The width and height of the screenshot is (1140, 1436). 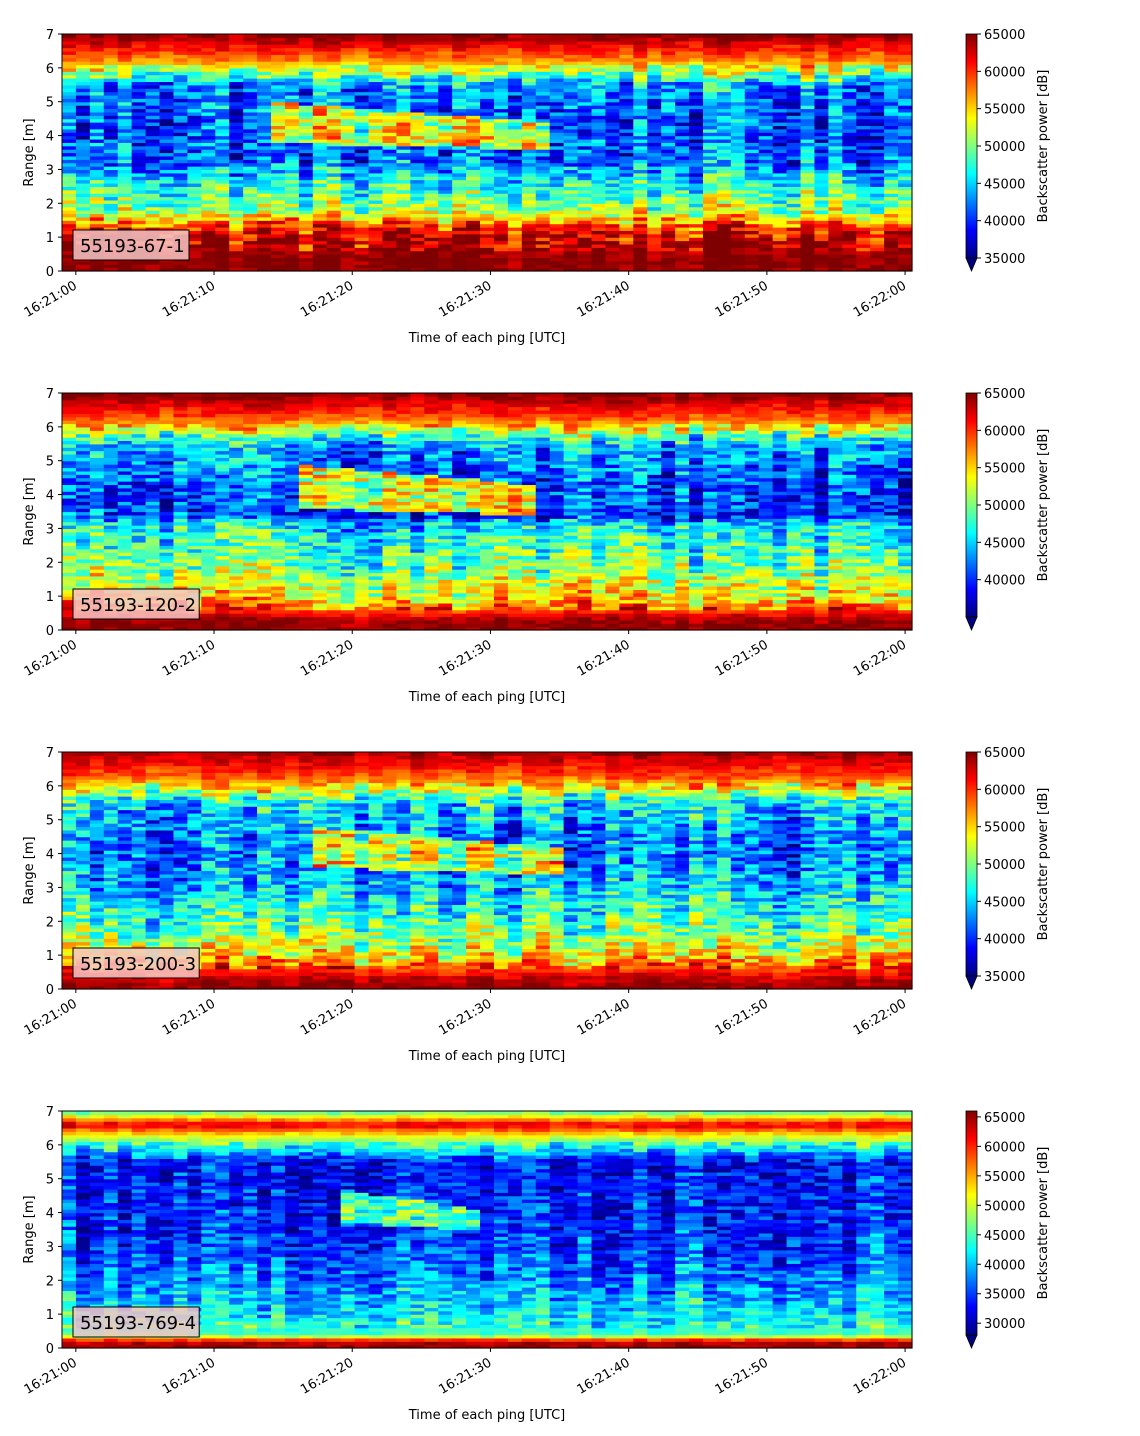 I want to click on colorbar-tick-label: 50000, so click(x=1004, y=147).